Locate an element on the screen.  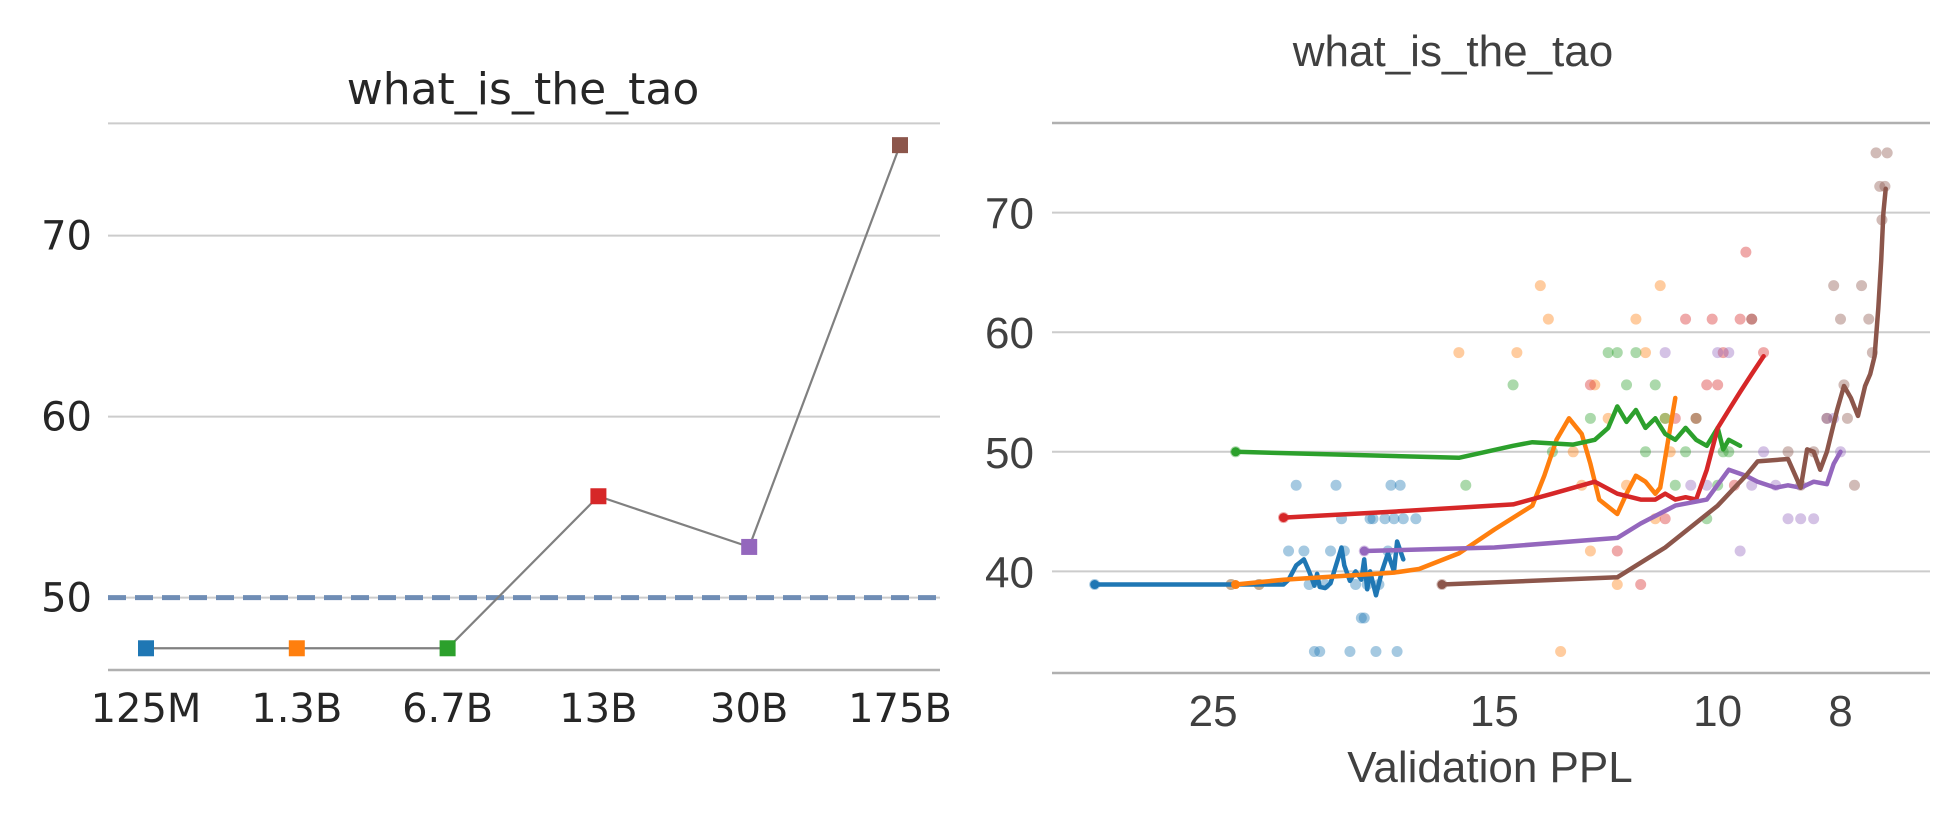
right-x-tick-label: 25 is located at coordinates (1213, 711).